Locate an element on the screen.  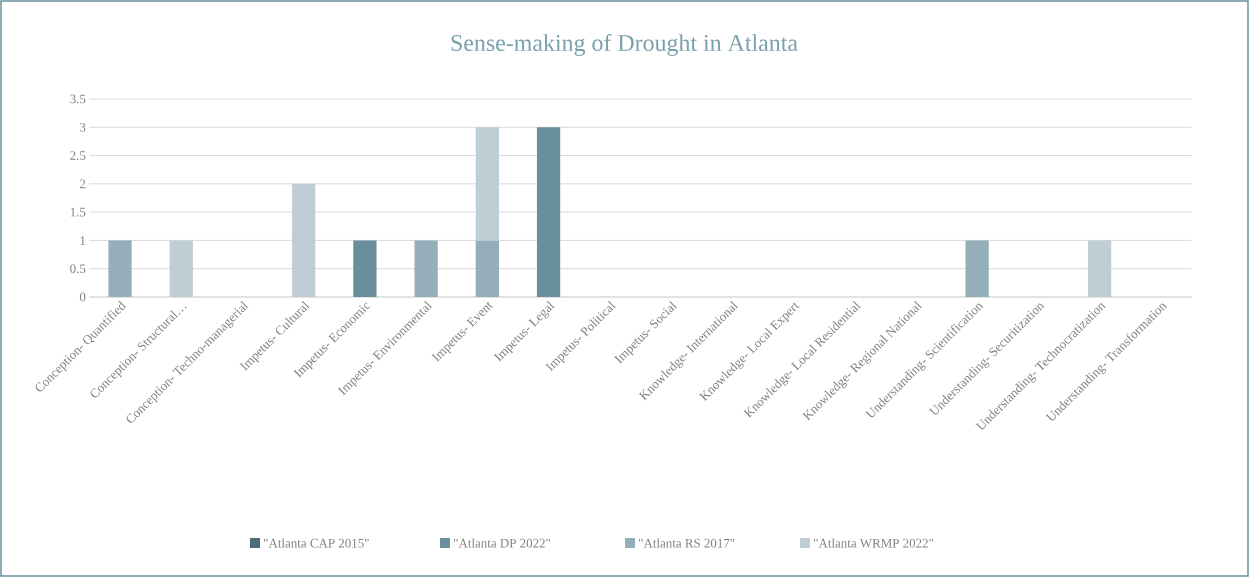
legend-label: "Atlanta DP 2022" is located at coordinates (502, 543).